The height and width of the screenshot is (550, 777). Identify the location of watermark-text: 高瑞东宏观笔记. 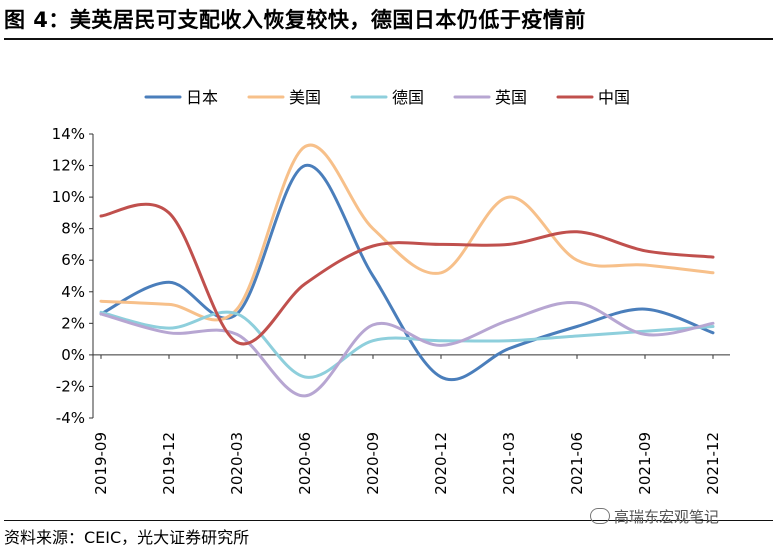
(667, 517).